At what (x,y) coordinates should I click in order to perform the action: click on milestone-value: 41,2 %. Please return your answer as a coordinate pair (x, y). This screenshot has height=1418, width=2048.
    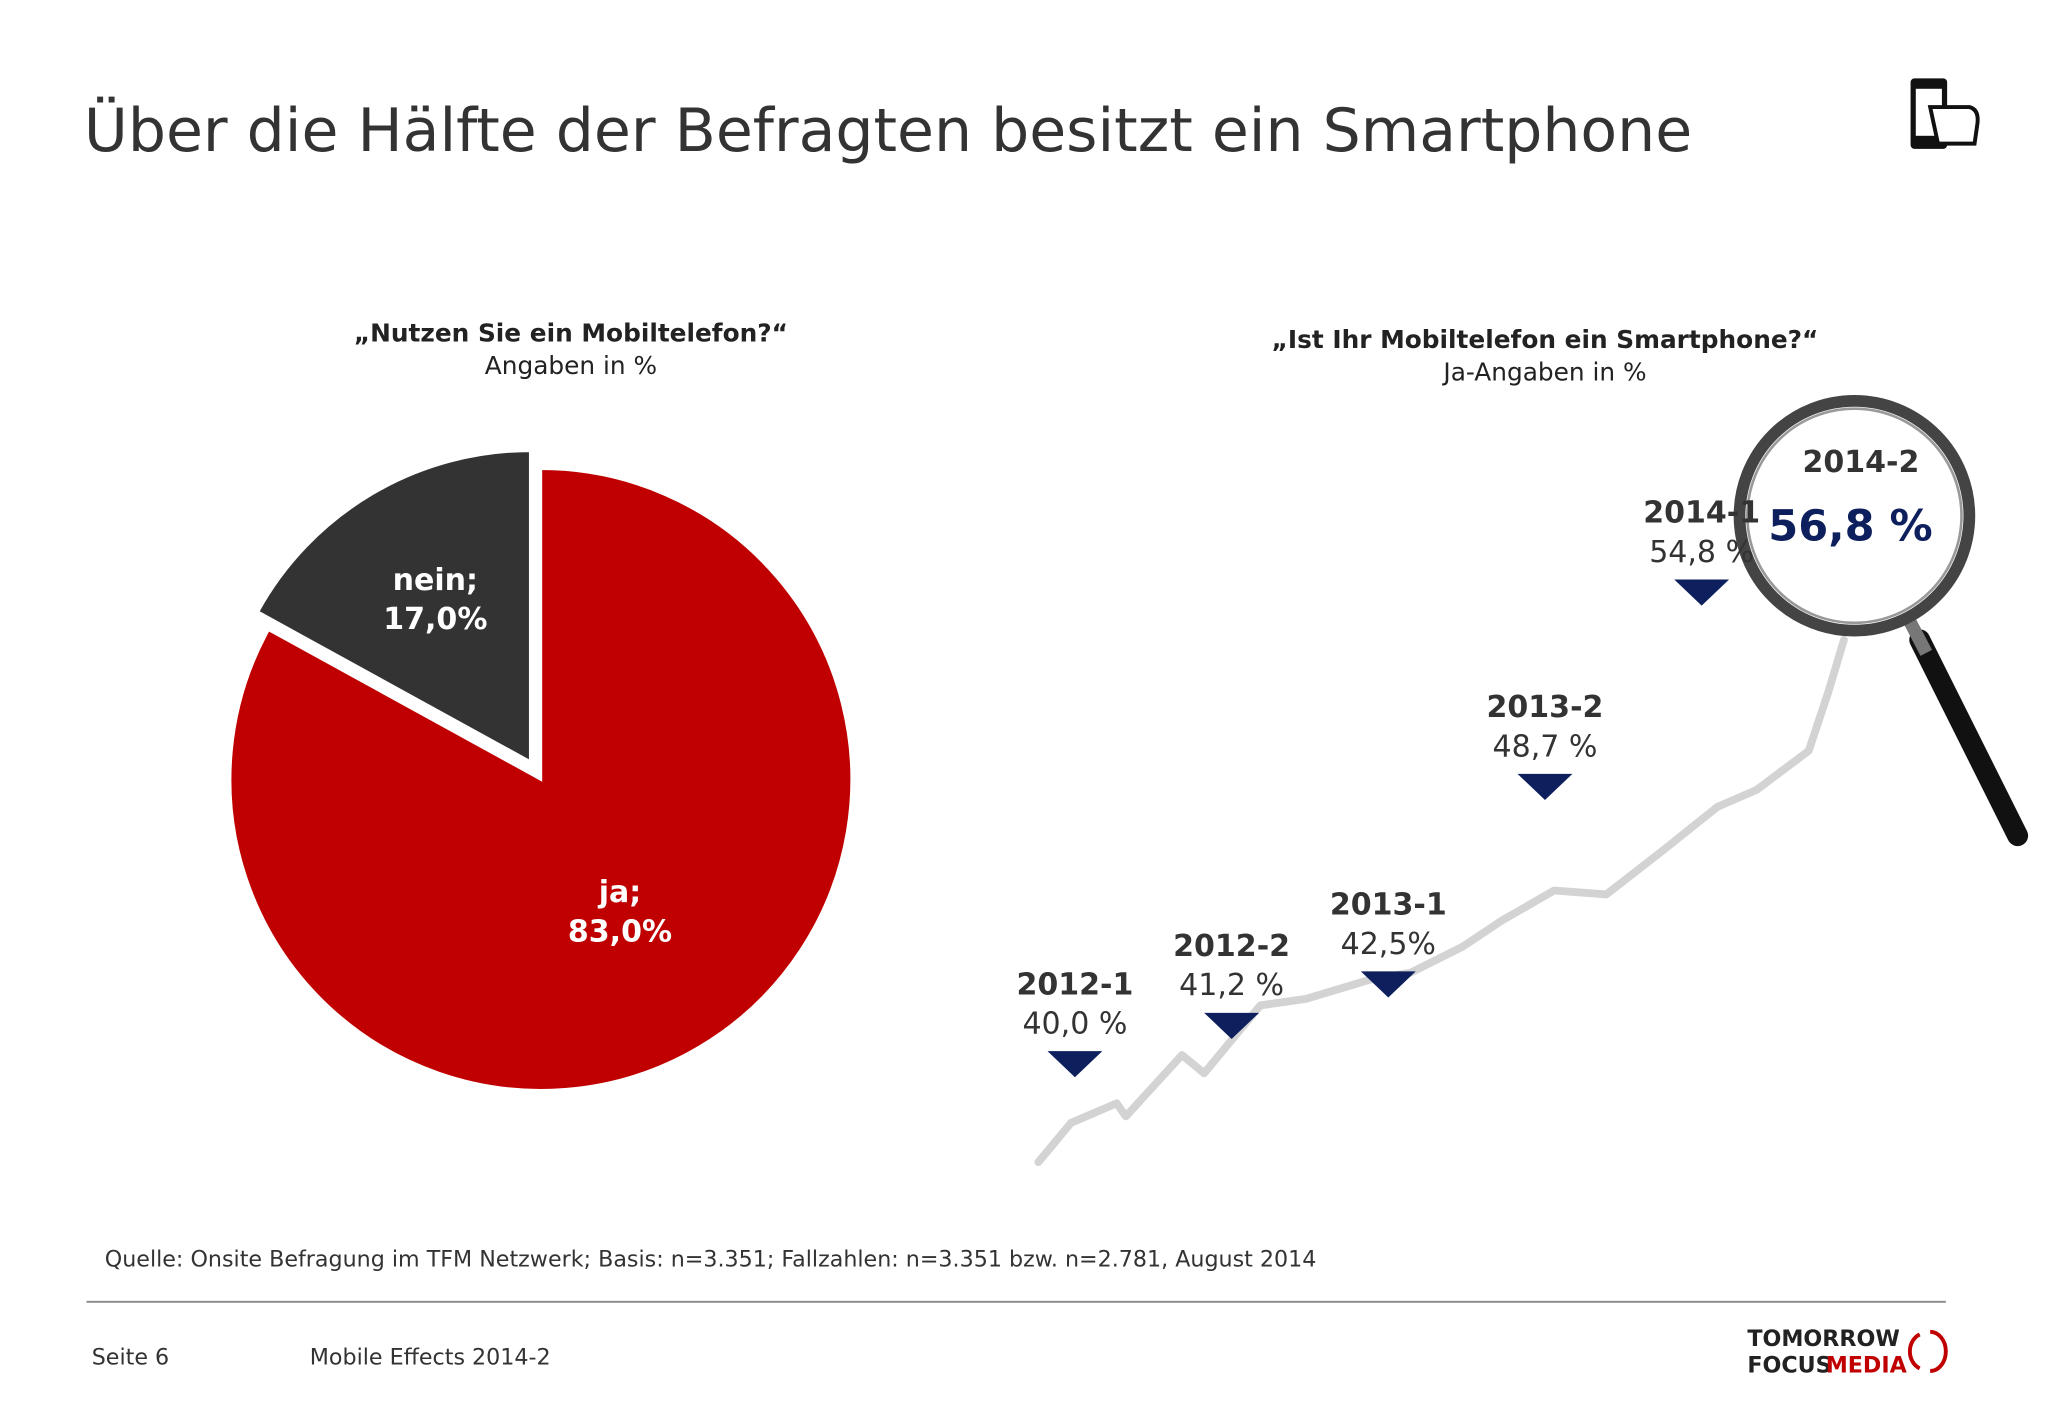
    Looking at the image, I should click on (1231, 985).